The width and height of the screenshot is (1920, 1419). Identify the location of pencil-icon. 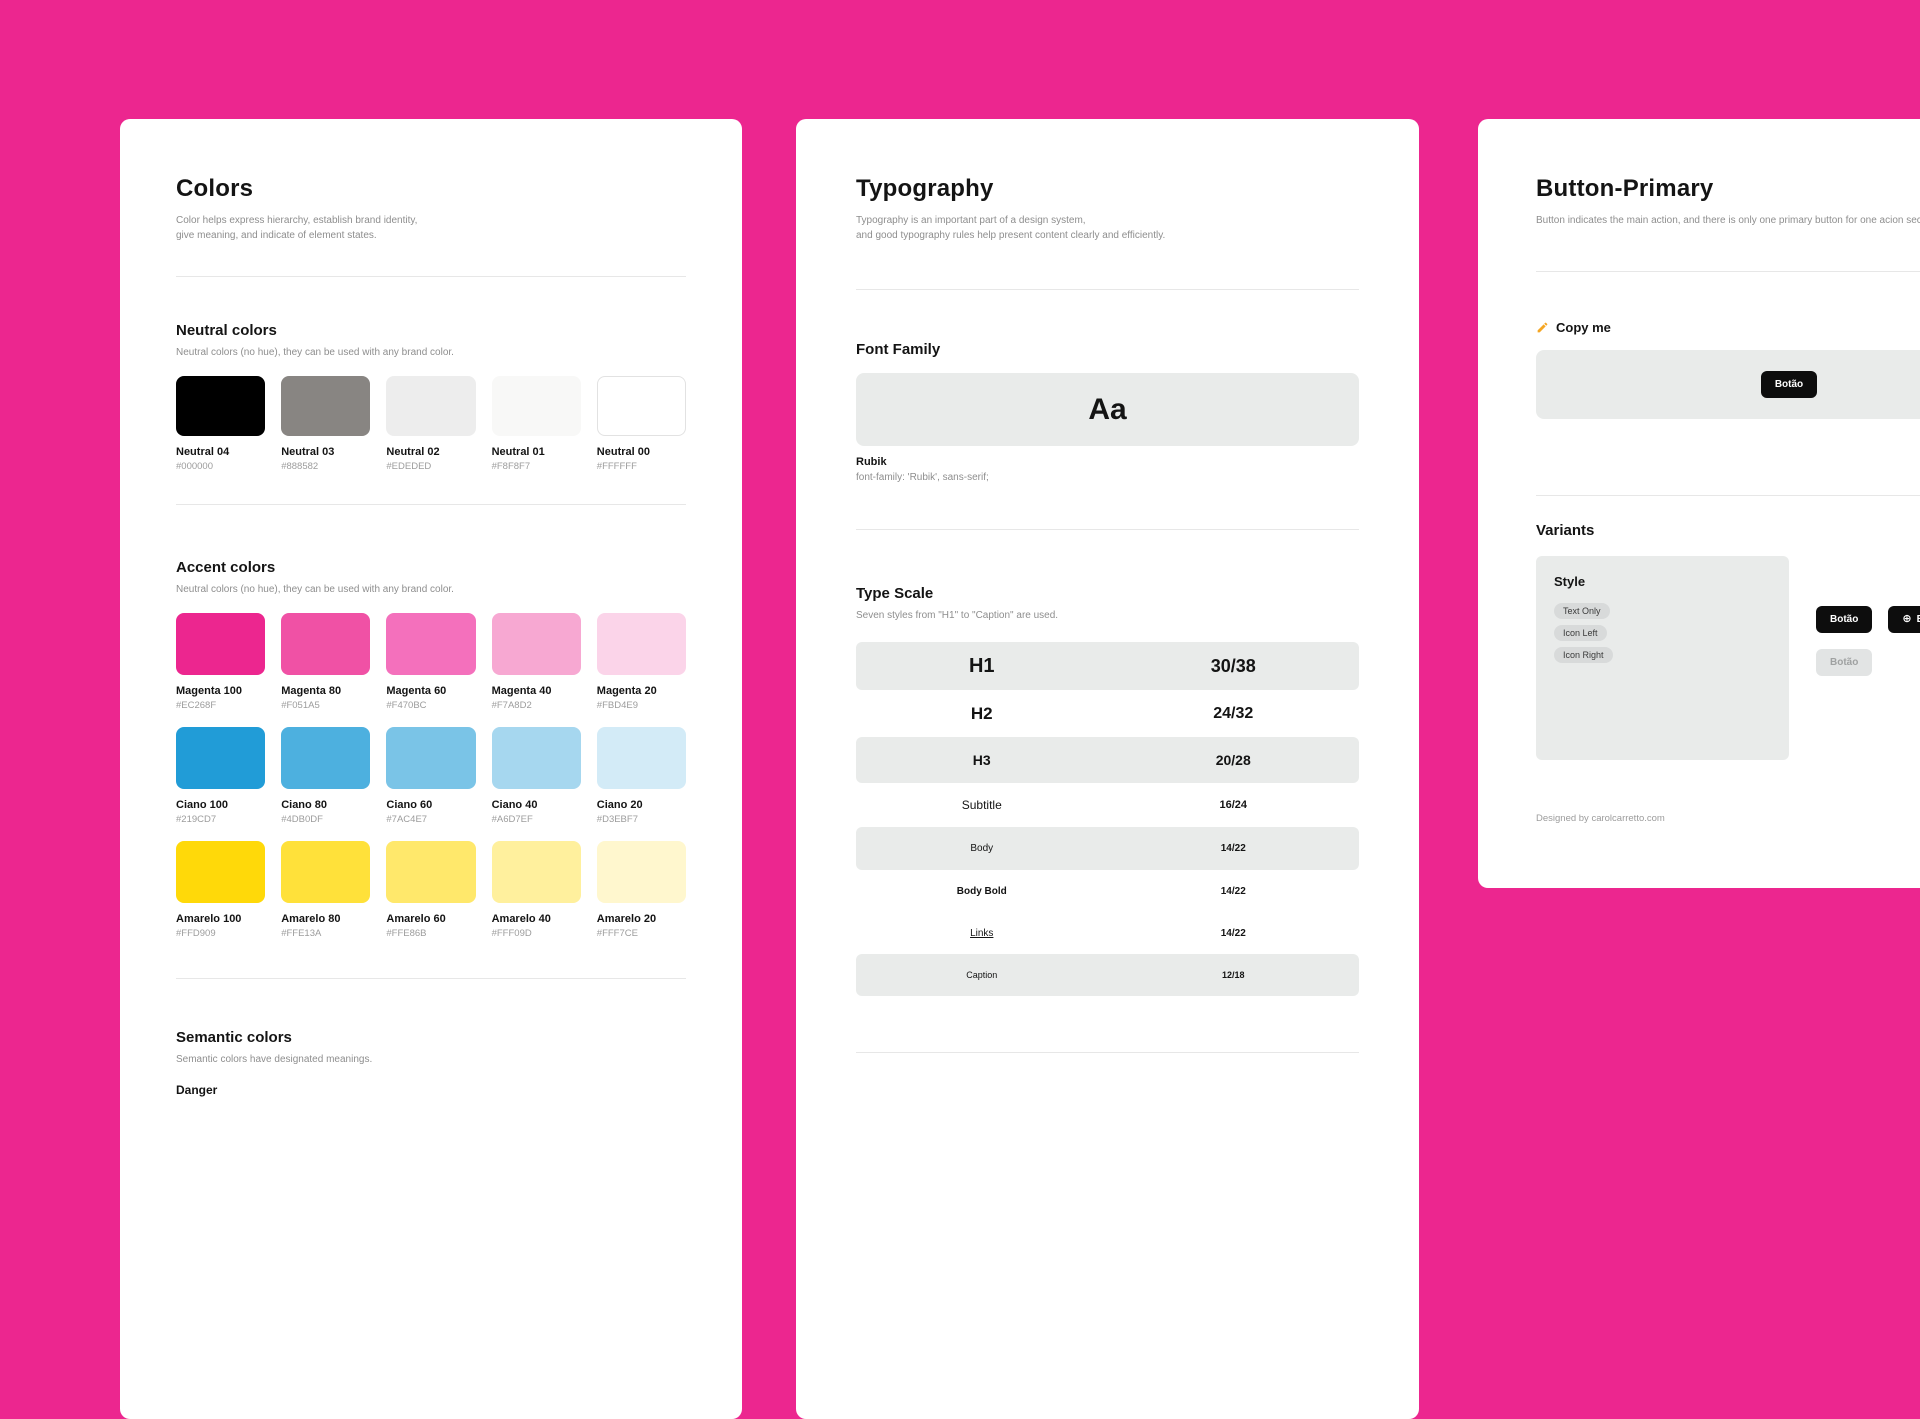
(1542, 327).